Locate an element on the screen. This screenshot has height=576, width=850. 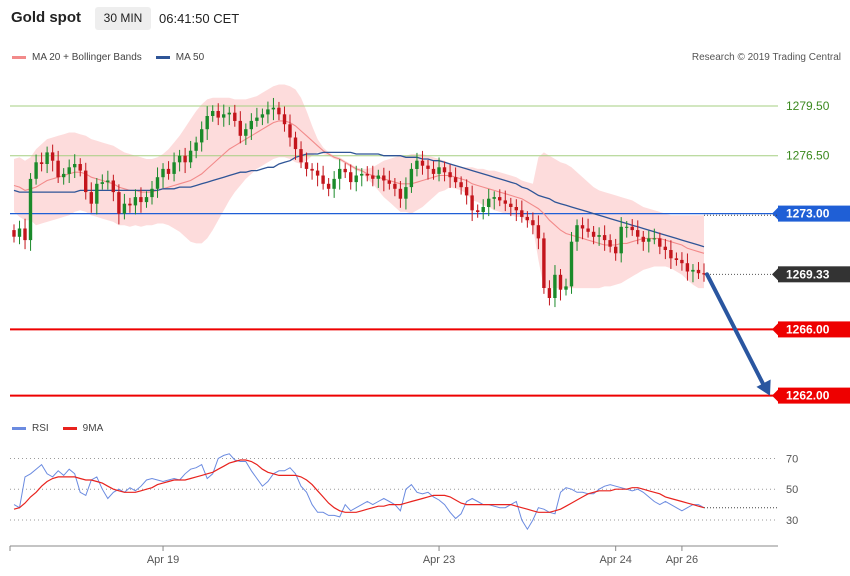
legend-ma20-label: MA 20 + Bollinger Bands is located at coordinates (87, 57).